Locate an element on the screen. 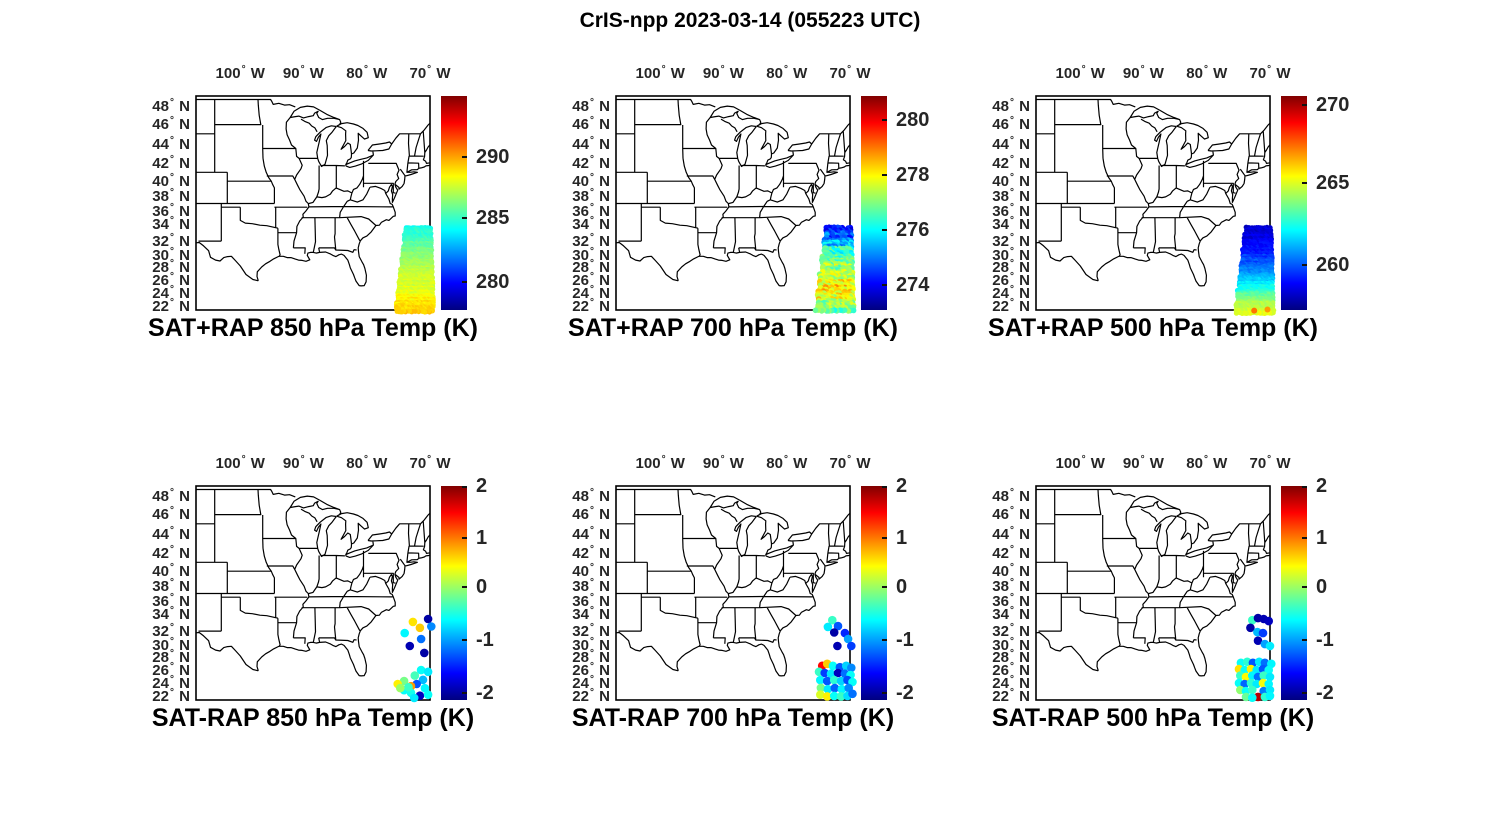 The height and width of the screenshot is (825, 1500). lat-value: 46 is located at coordinates (160, 125).